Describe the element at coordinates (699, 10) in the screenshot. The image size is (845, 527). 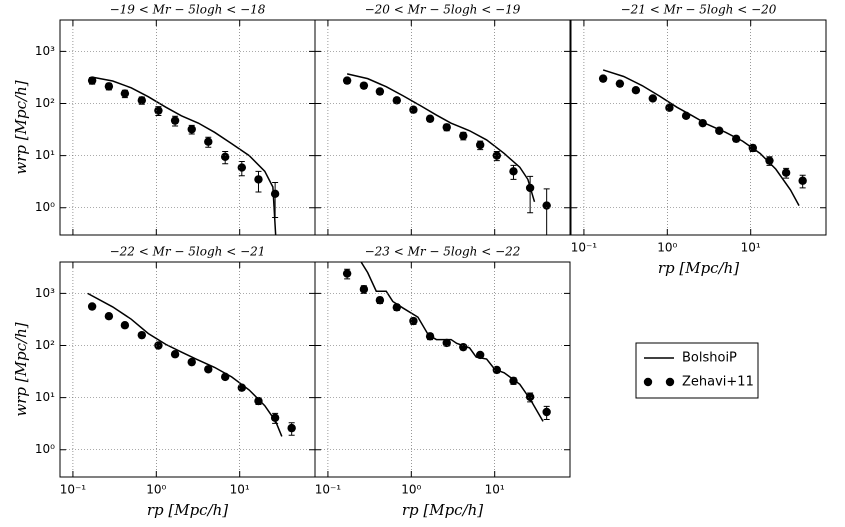
I see `panel-title: −21 < Mr − 5logh < −20` at that location.